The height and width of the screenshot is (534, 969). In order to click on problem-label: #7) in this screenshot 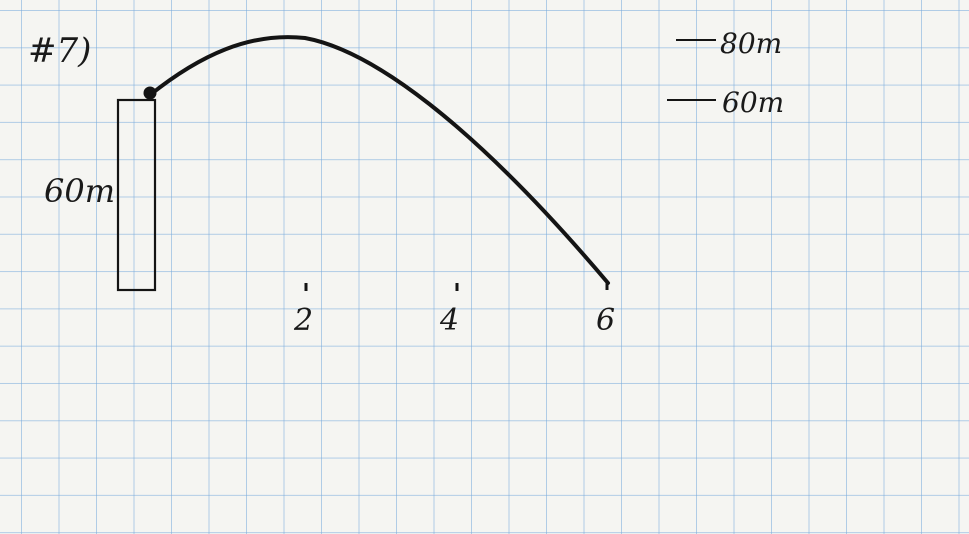, I will do `click(59, 51)`.